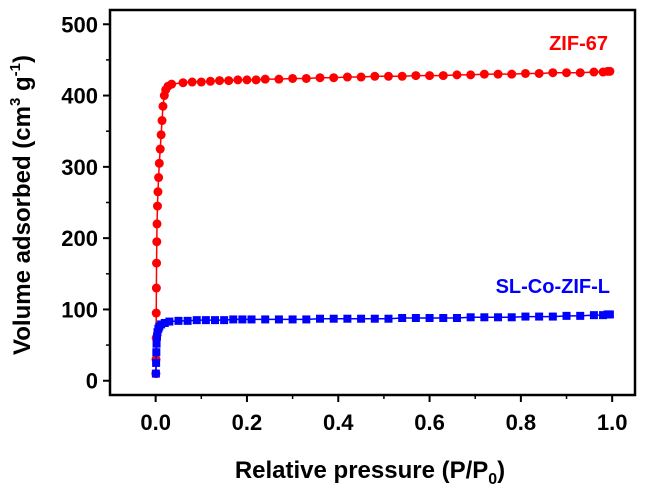 This screenshot has width=653, height=492. What do you see at coordinates (21, 205) in the screenshot?
I see `y-axis-title: Volume adsorbed (cm3 g-1)` at bounding box center [21, 205].